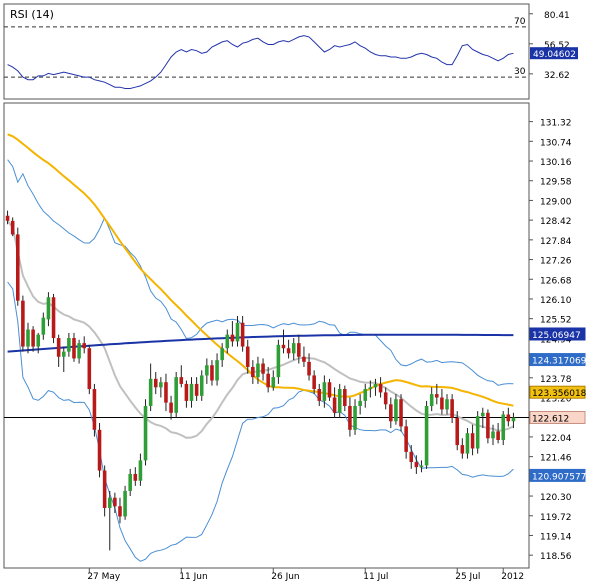  I want to click on x-tick-label: 25 Jul, so click(467, 577).